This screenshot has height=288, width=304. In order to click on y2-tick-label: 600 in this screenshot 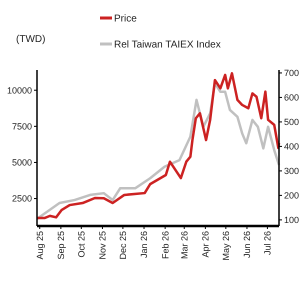, I will do `click(292, 97)`.